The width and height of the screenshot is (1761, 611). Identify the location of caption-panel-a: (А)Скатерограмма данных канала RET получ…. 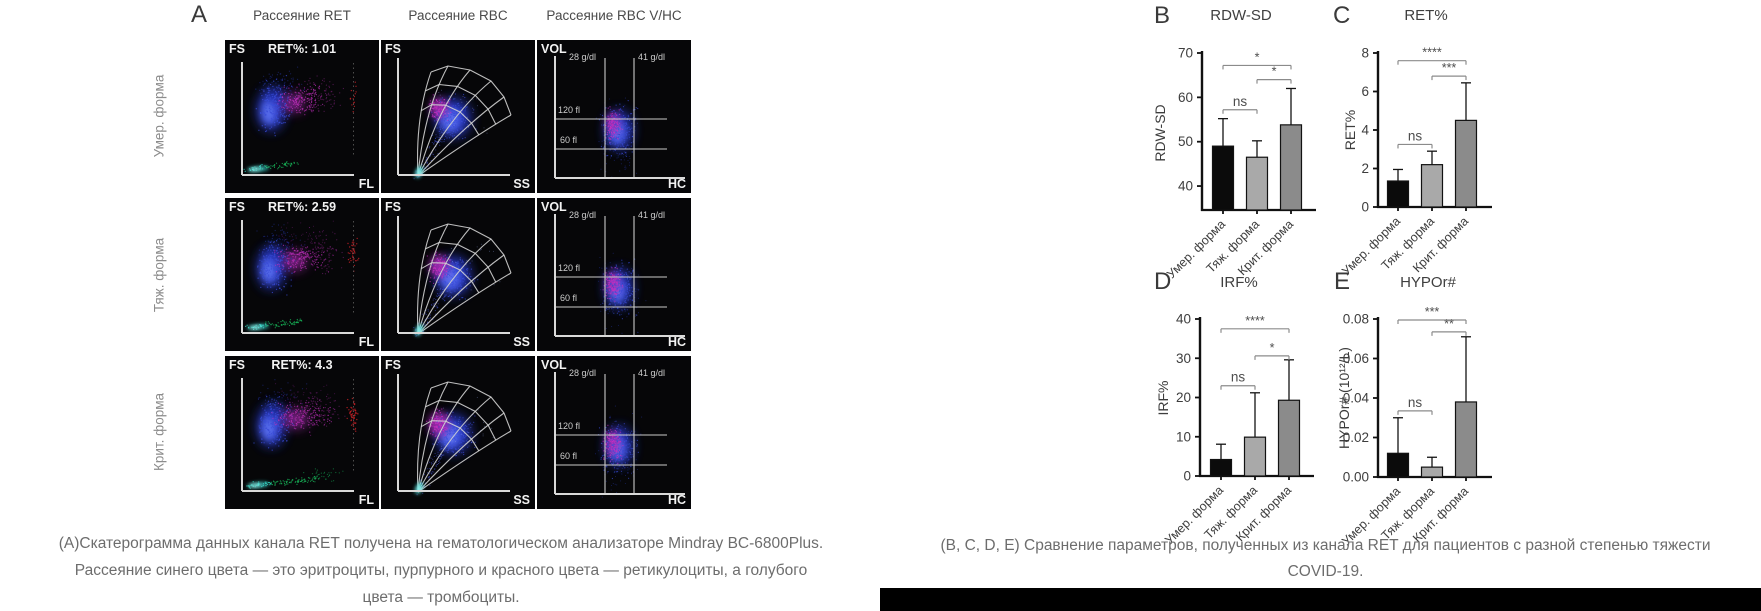
(441, 570).